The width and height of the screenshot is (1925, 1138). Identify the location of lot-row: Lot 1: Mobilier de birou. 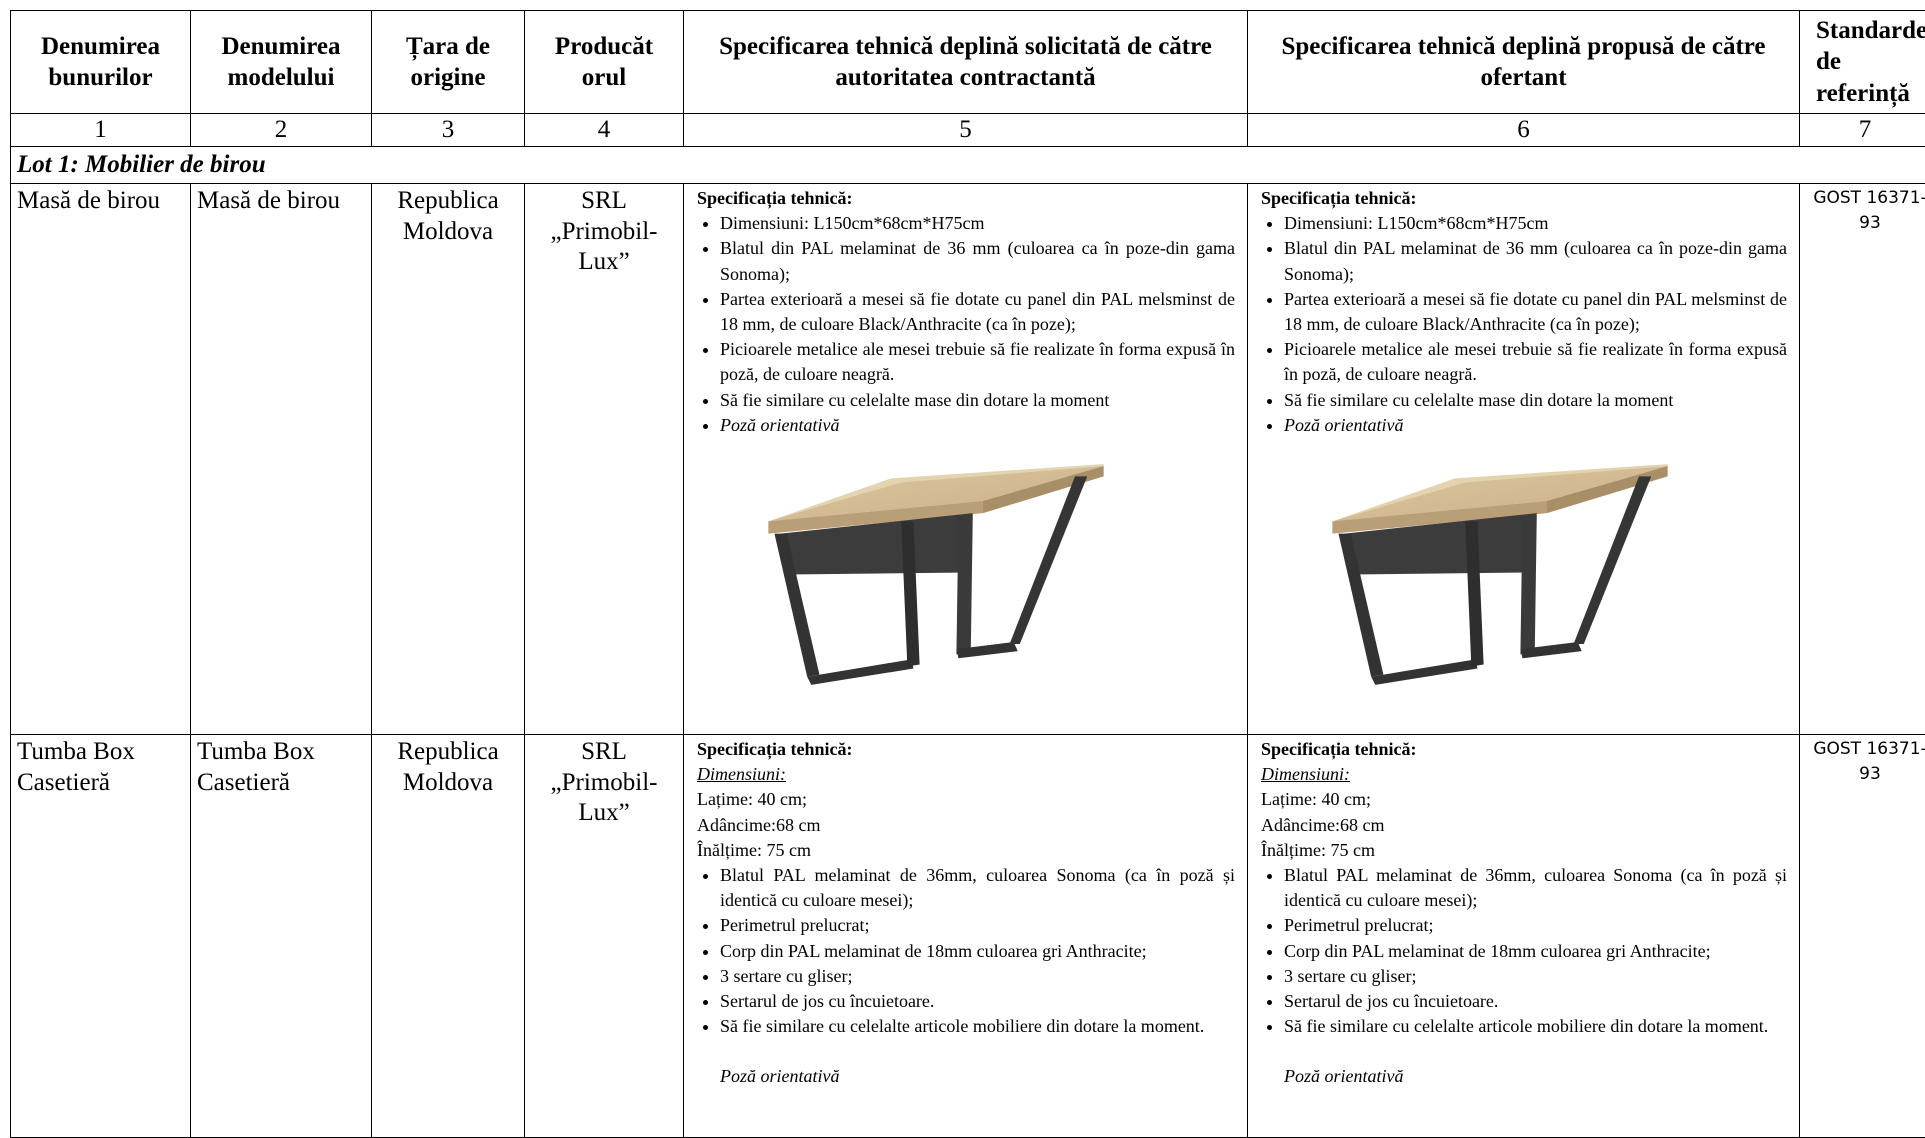
(968, 165).